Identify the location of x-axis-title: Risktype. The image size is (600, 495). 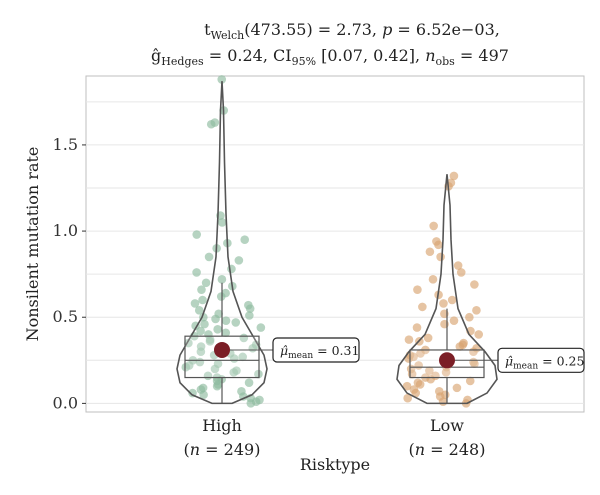
(335, 464).